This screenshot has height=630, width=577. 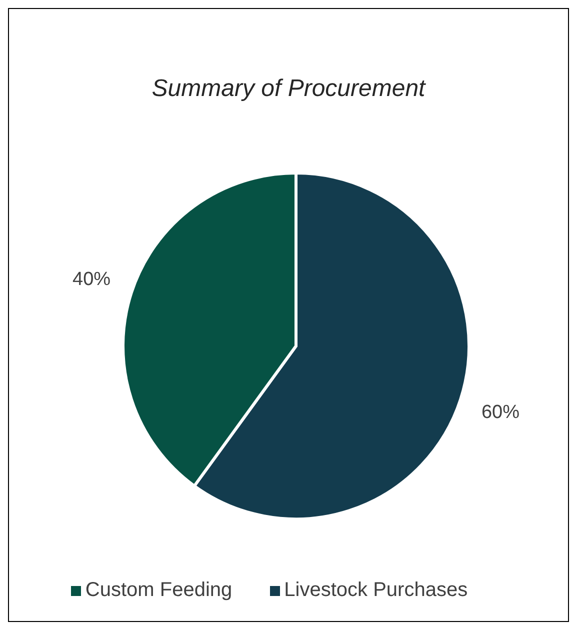 I want to click on data-label: 40%, so click(x=91, y=279).